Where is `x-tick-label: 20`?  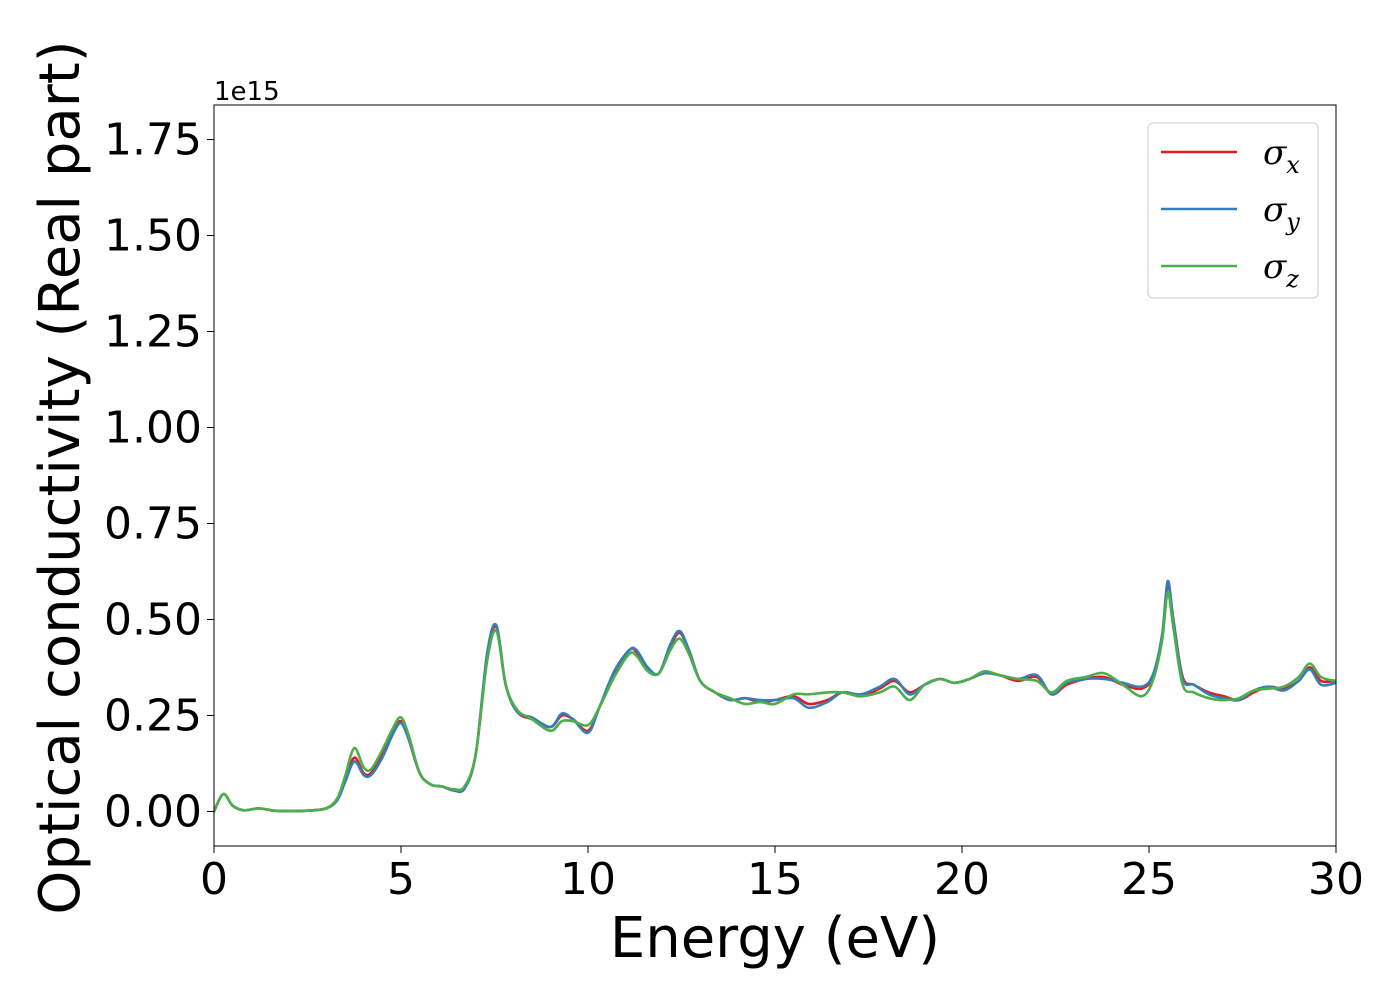 x-tick-label: 20 is located at coordinates (962, 879).